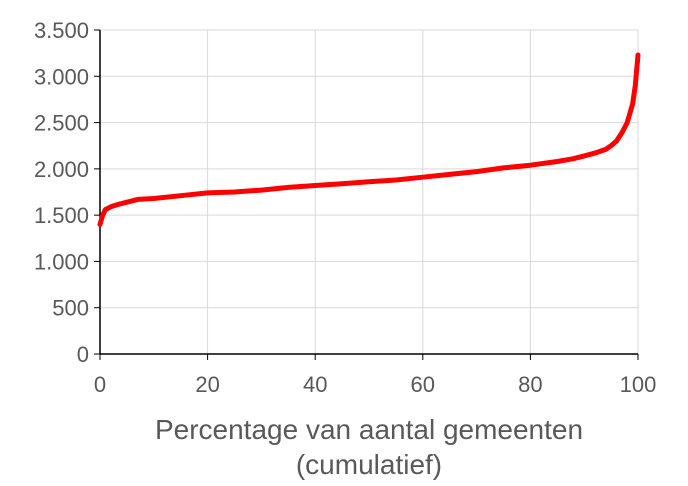 This screenshot has height=486, width=688. I want to click on x-tick-label: 40, so click(315, 384).